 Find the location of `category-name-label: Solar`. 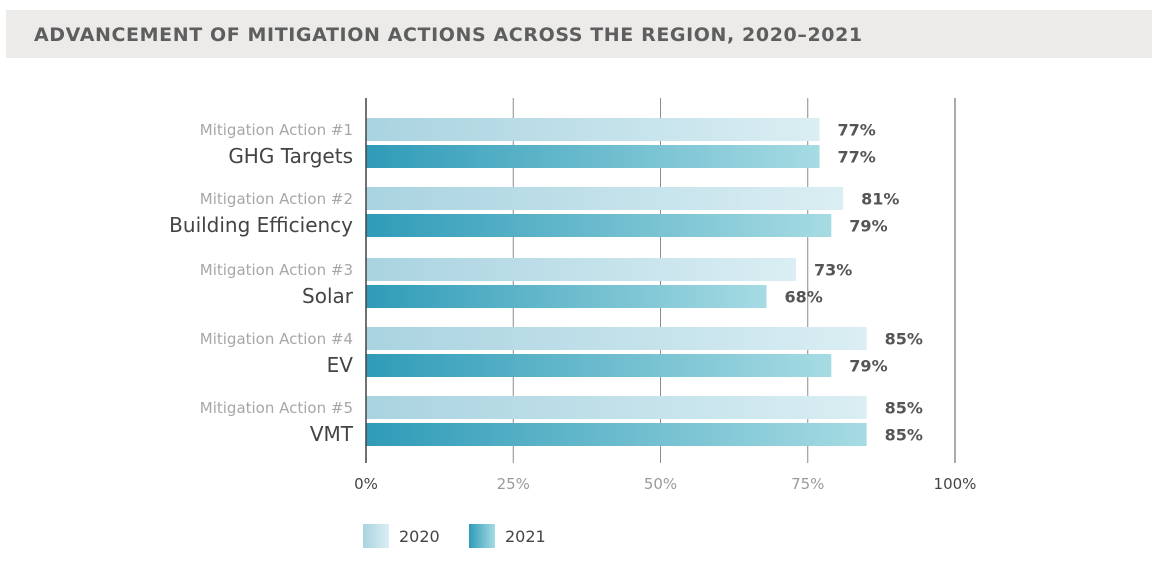

category-name-label: Solar is located at coordinates (328, 296).